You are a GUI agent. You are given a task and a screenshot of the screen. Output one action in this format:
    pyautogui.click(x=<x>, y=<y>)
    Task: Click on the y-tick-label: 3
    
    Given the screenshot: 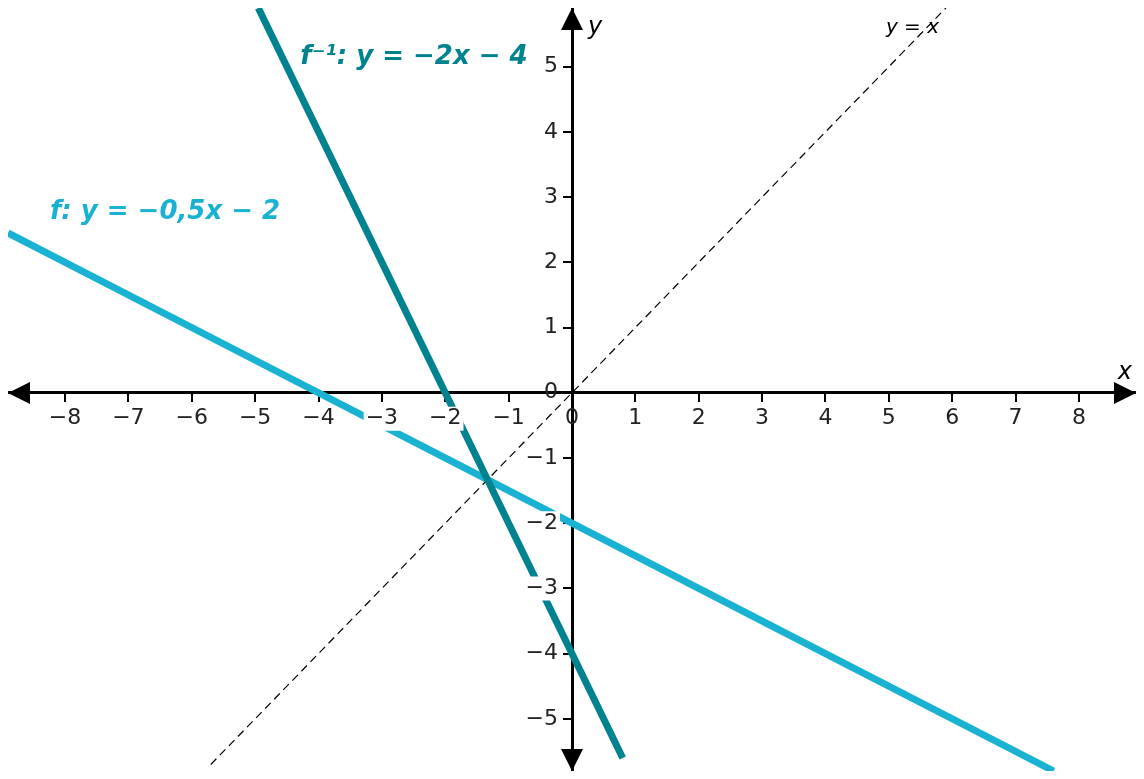 What is the action you would take?
    pyautogui.click(x=551, y=195)
    